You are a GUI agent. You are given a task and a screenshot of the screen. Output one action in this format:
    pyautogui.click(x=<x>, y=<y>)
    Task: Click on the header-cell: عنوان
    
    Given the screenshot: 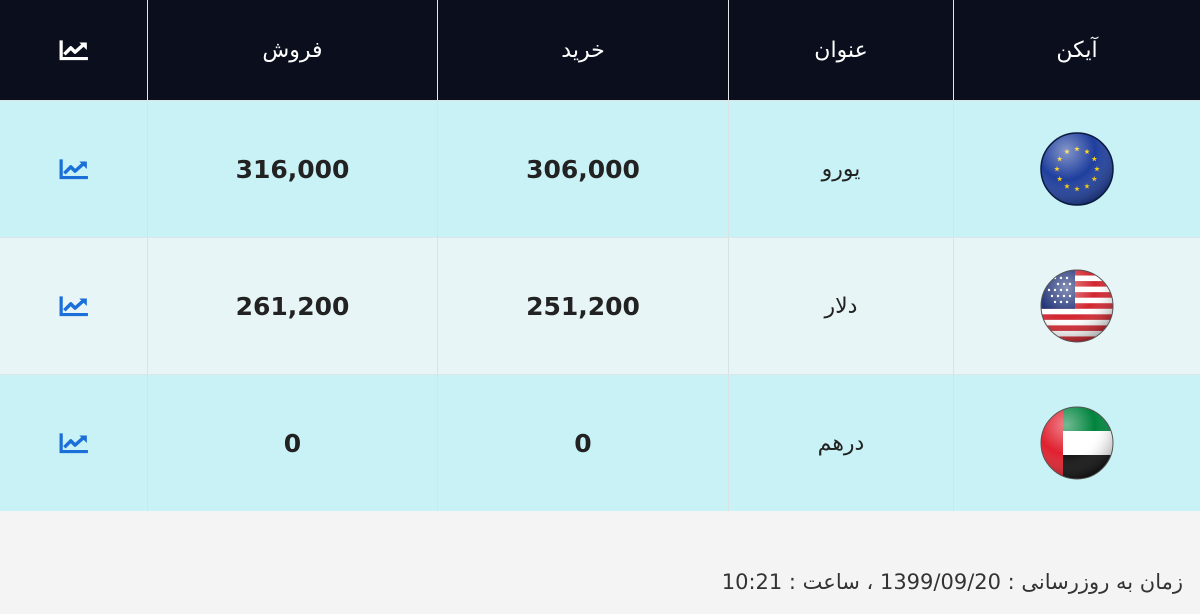 What is the action you would take?
    pyautogui.click(x=840, y=50)
    